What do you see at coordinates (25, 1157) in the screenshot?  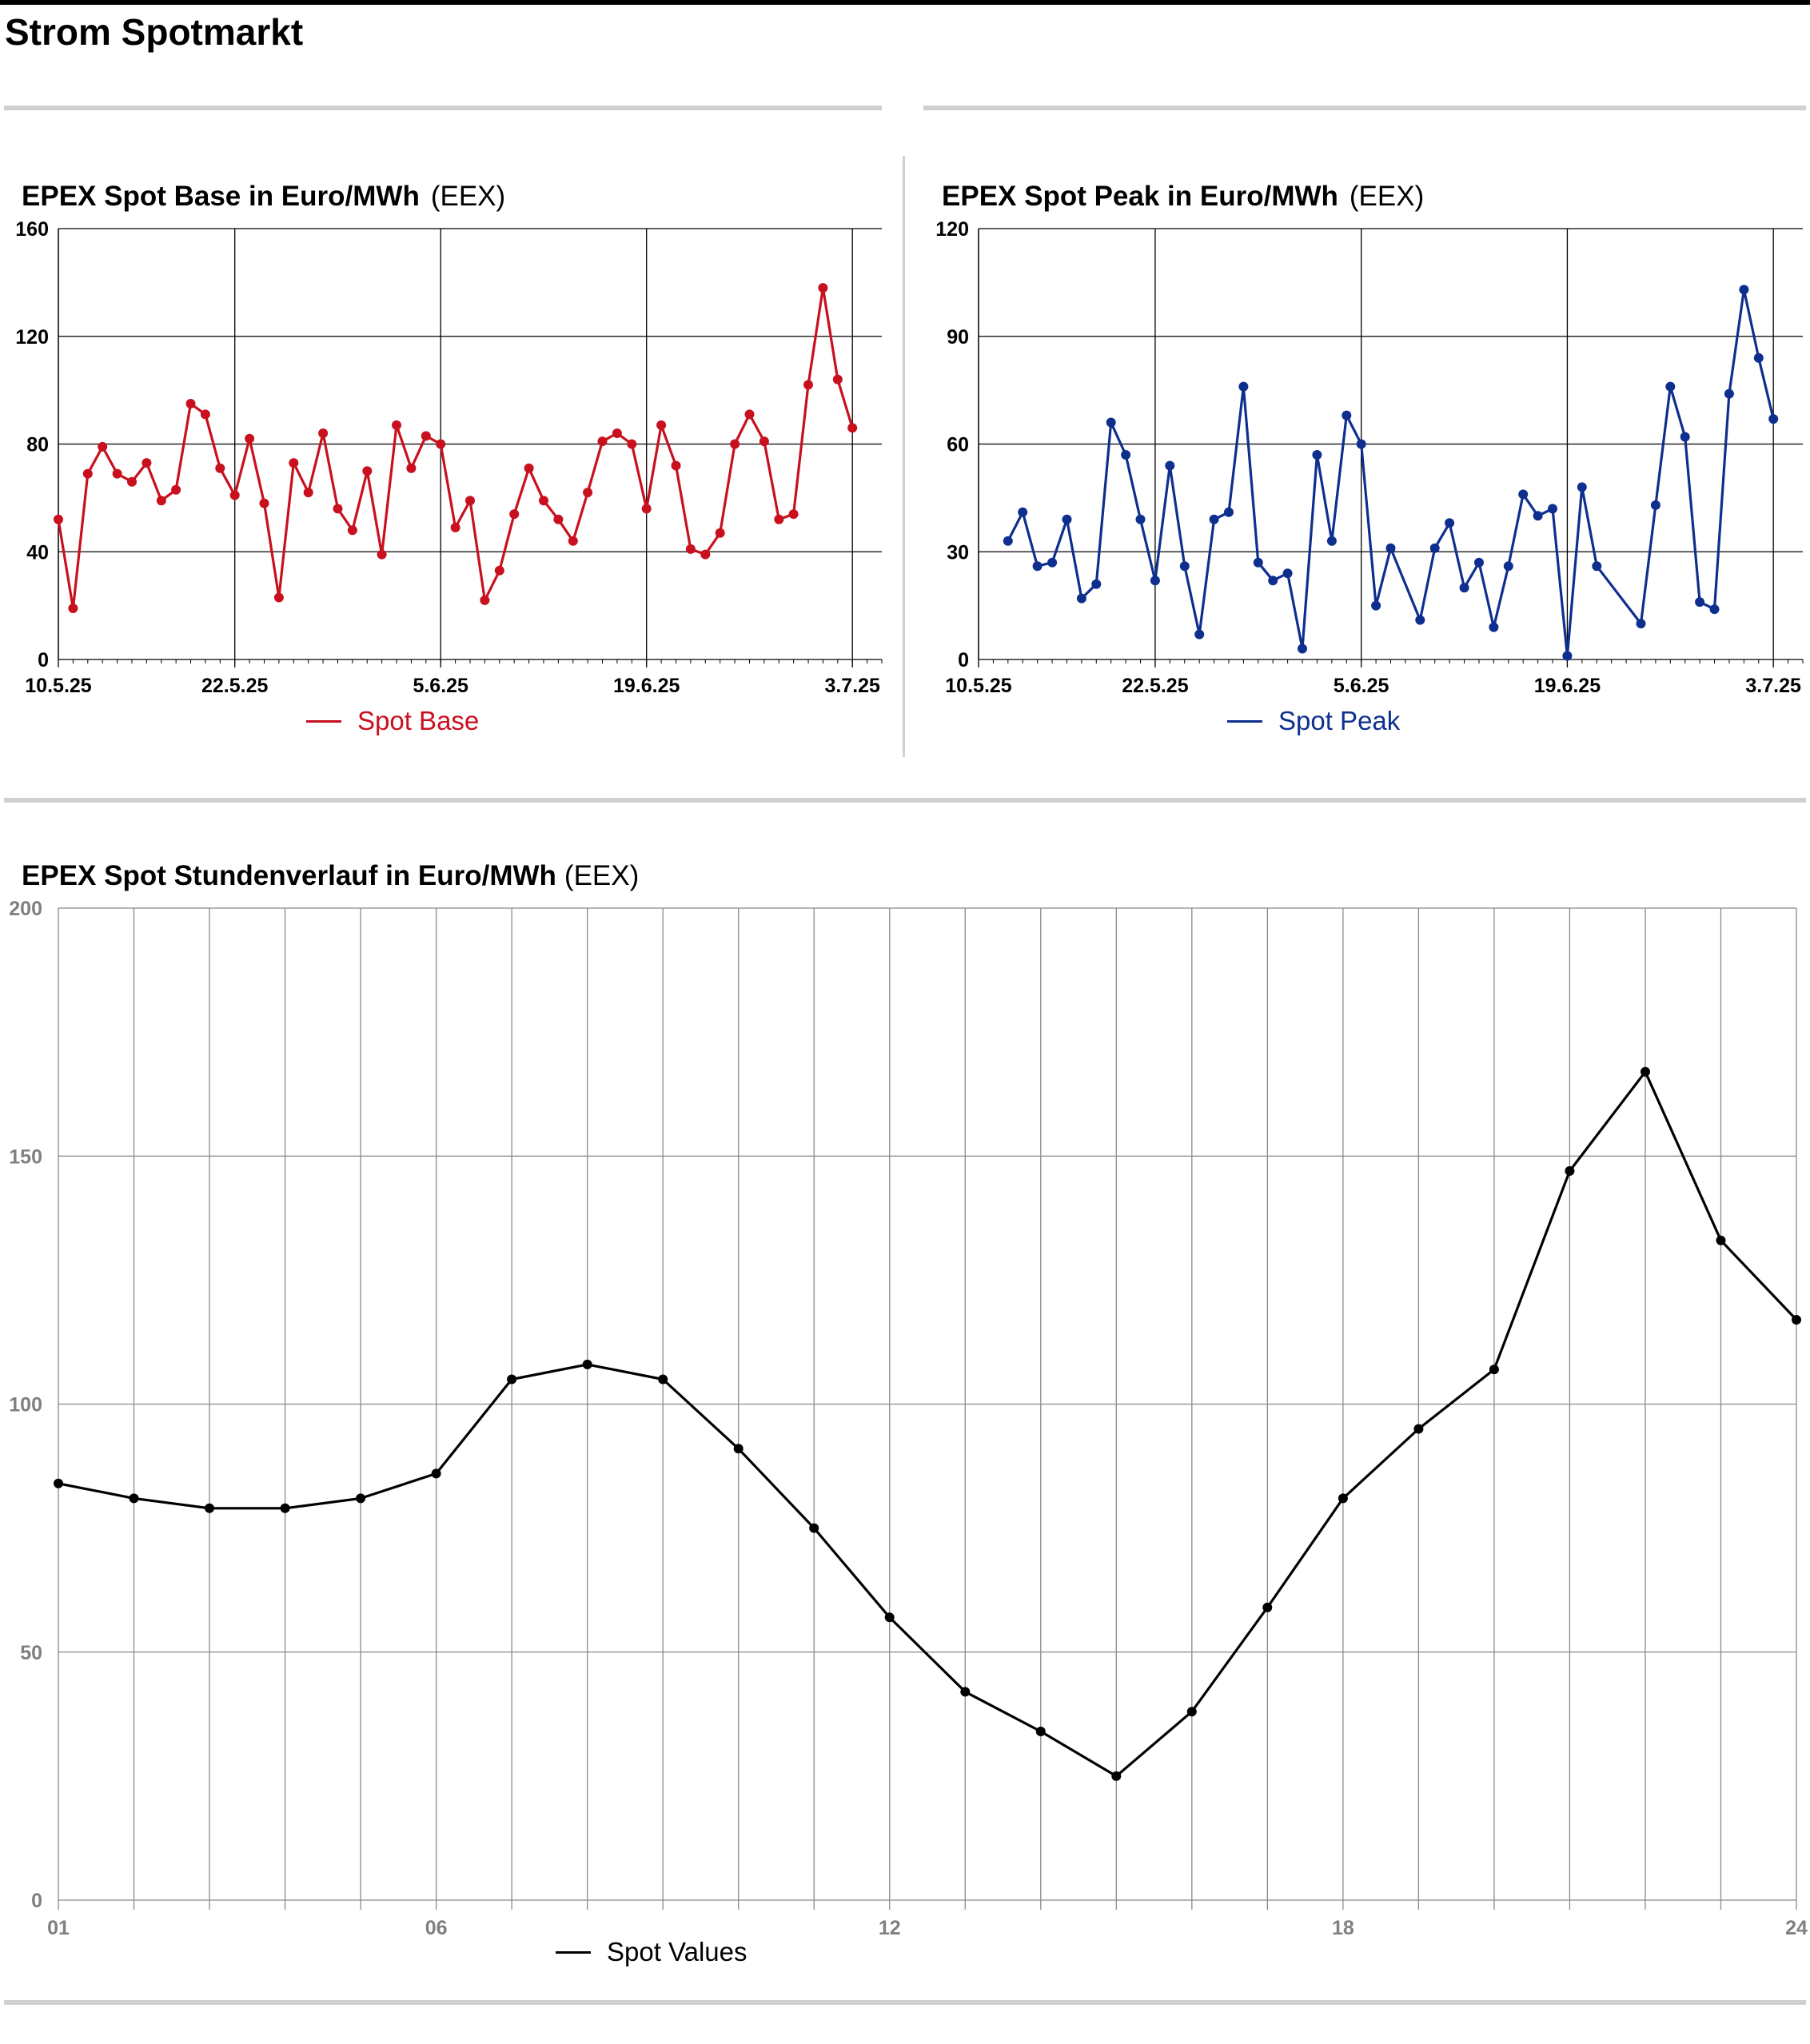 I see `hourly-y-tick-label: 150` at bounding box center [25, 1157].